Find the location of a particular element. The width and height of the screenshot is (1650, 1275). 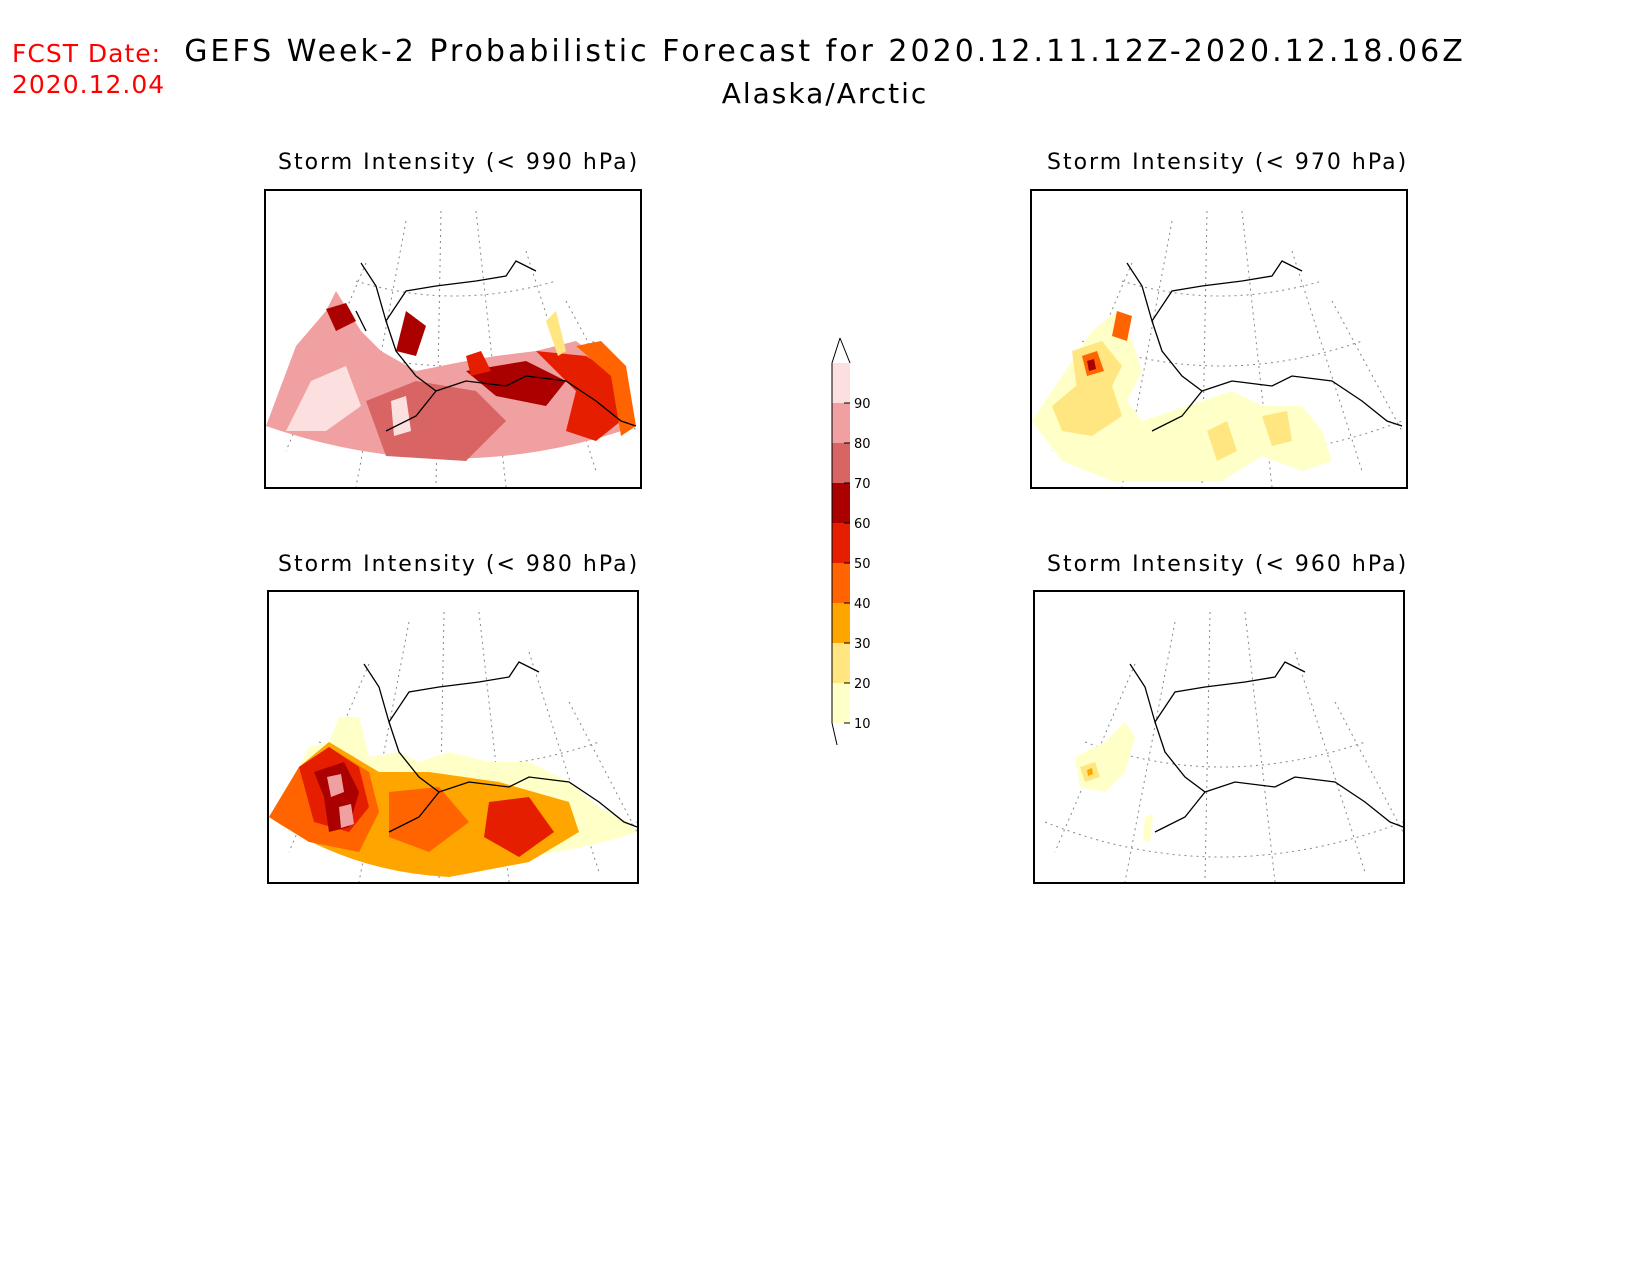

colorbar-tick-label: 90 is located at coordinates (862, 404).